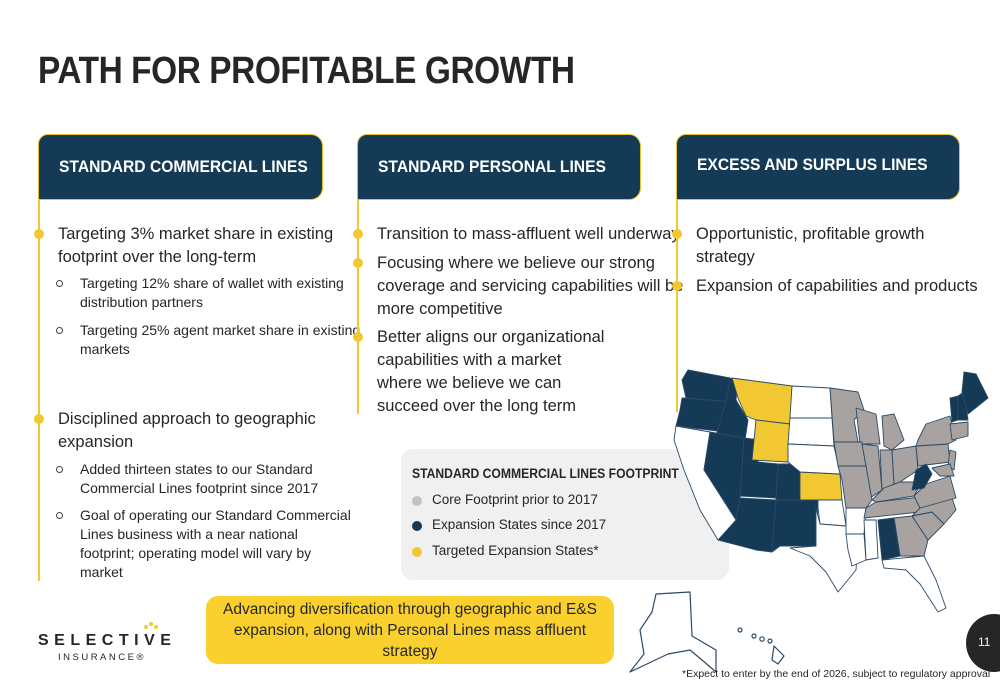 This screenshot has height=685, width=1000. Describe the element at coordinates (936, 431) in the screenshot. I see `state-ny` at that location.